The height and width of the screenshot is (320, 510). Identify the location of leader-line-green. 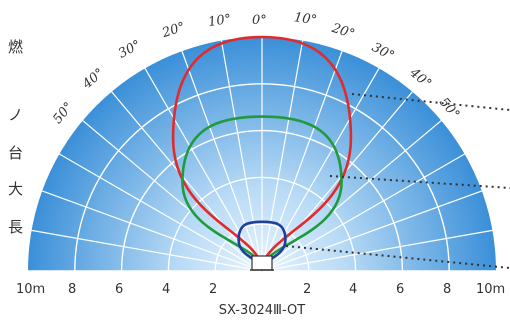
(419, 182).